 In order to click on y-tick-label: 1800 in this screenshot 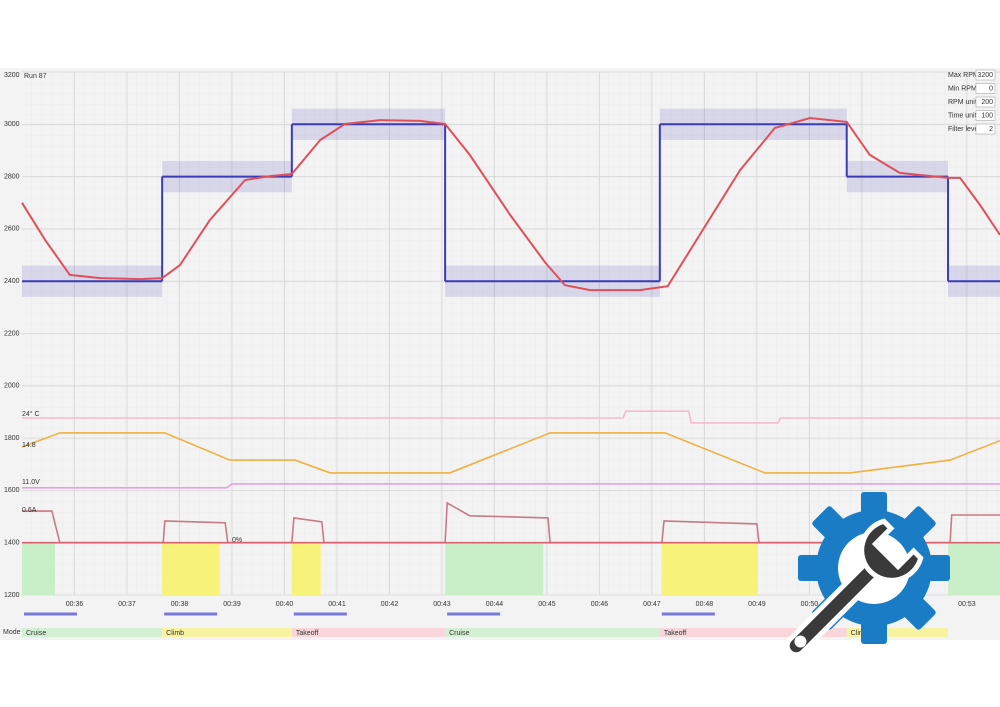, I will do `click(12, 438)`.